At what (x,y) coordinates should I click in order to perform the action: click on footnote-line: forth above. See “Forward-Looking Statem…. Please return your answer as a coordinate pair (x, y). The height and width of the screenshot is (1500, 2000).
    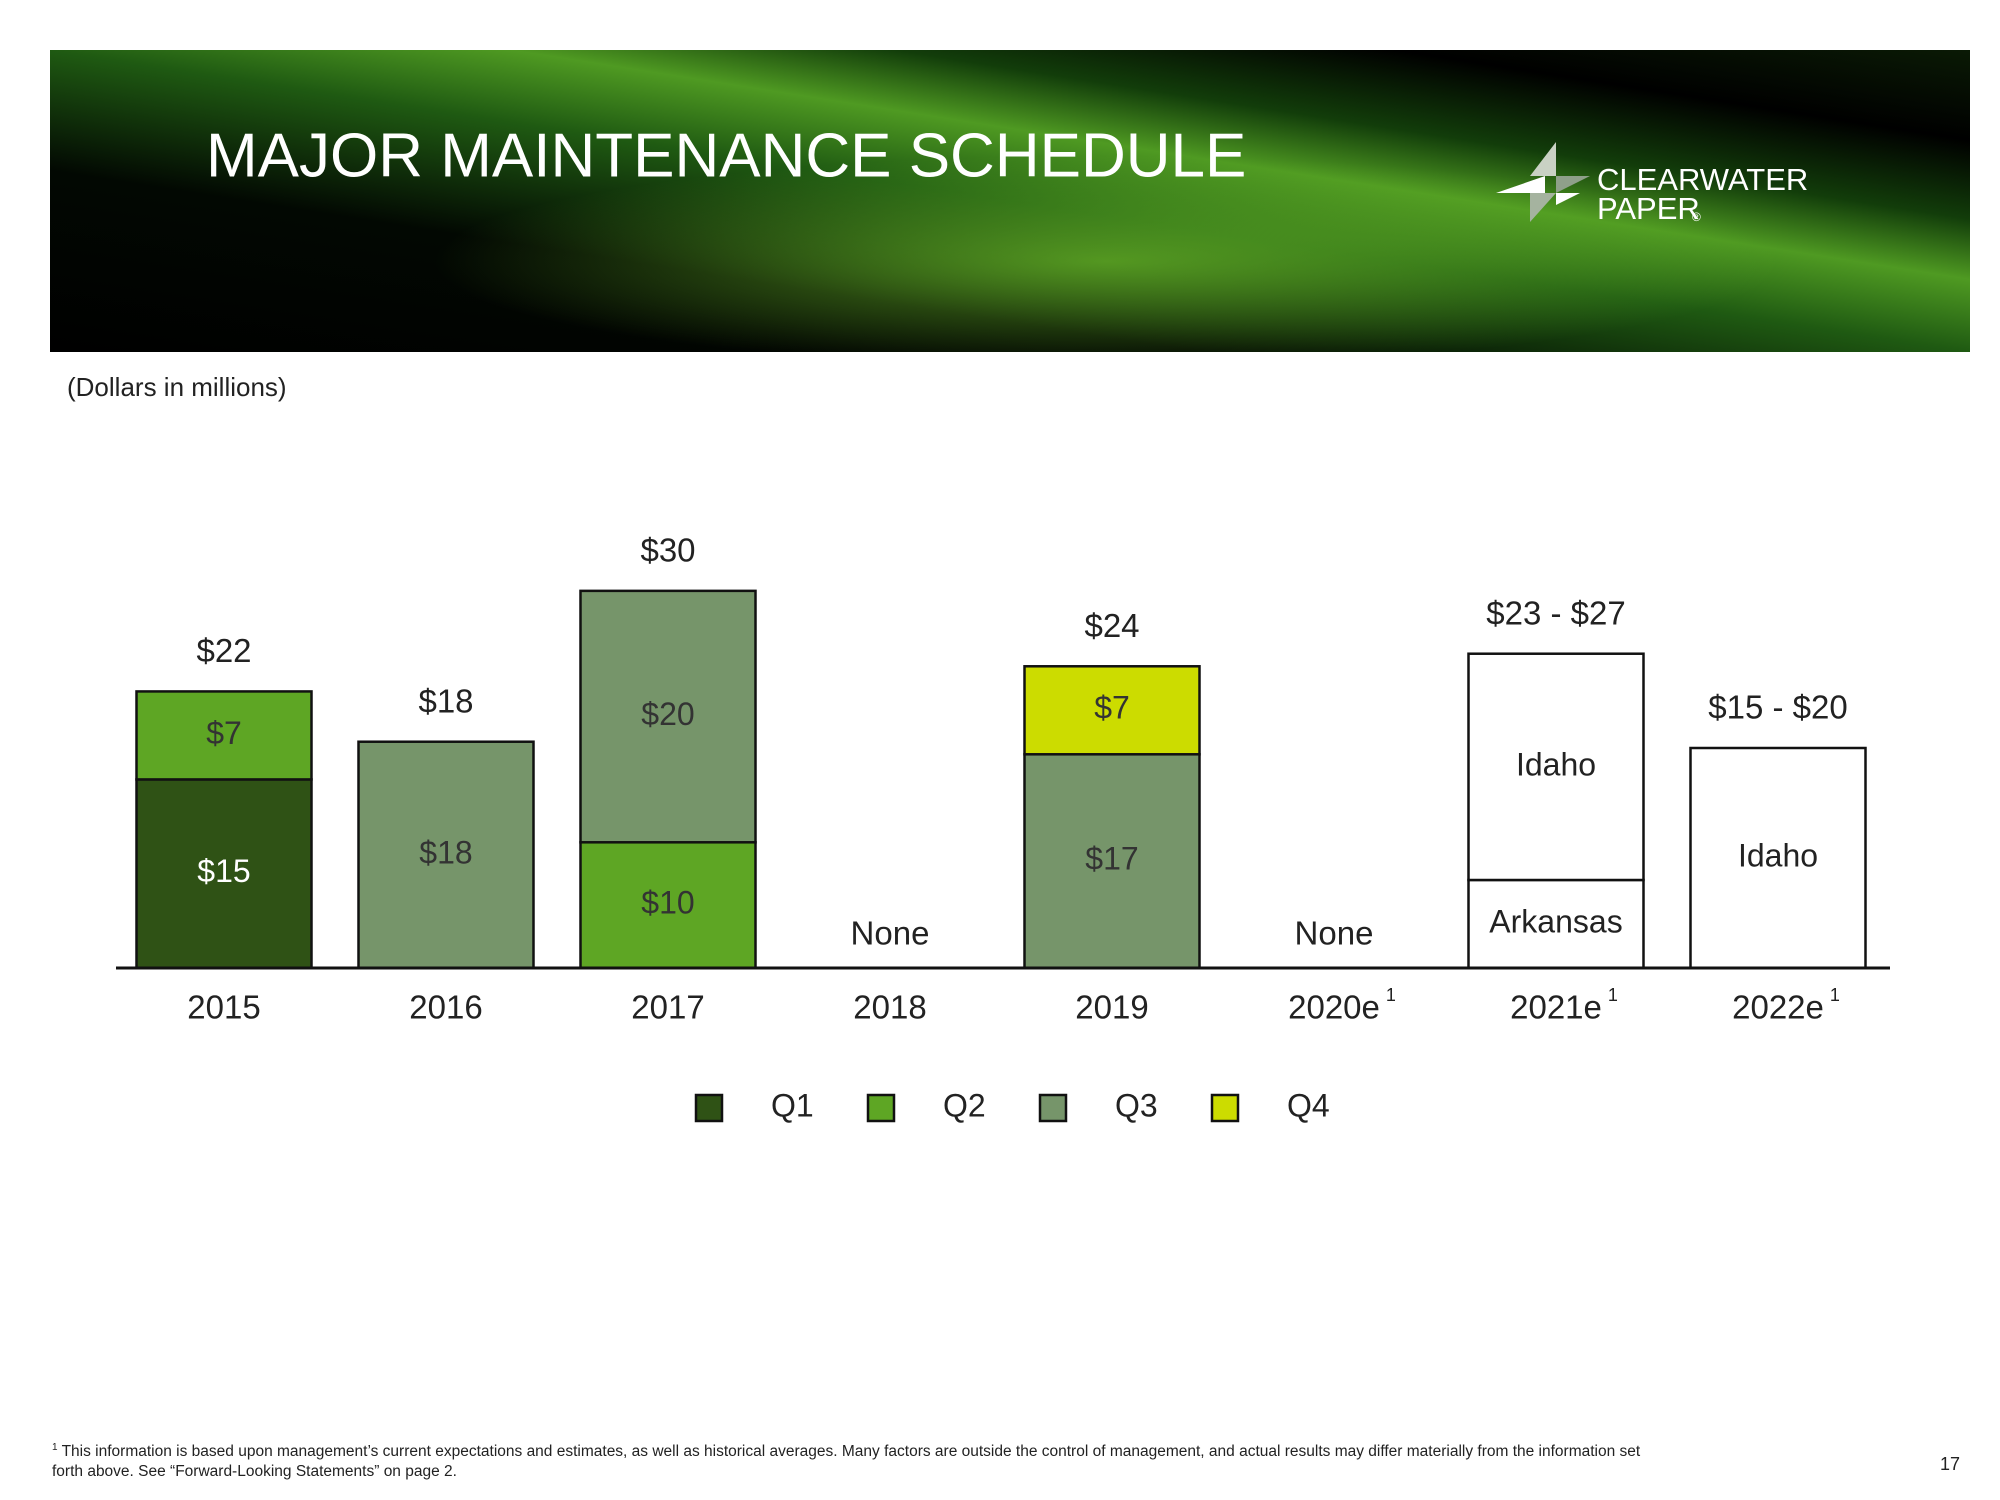
    Looking at the image, I should click on (254, 1471).